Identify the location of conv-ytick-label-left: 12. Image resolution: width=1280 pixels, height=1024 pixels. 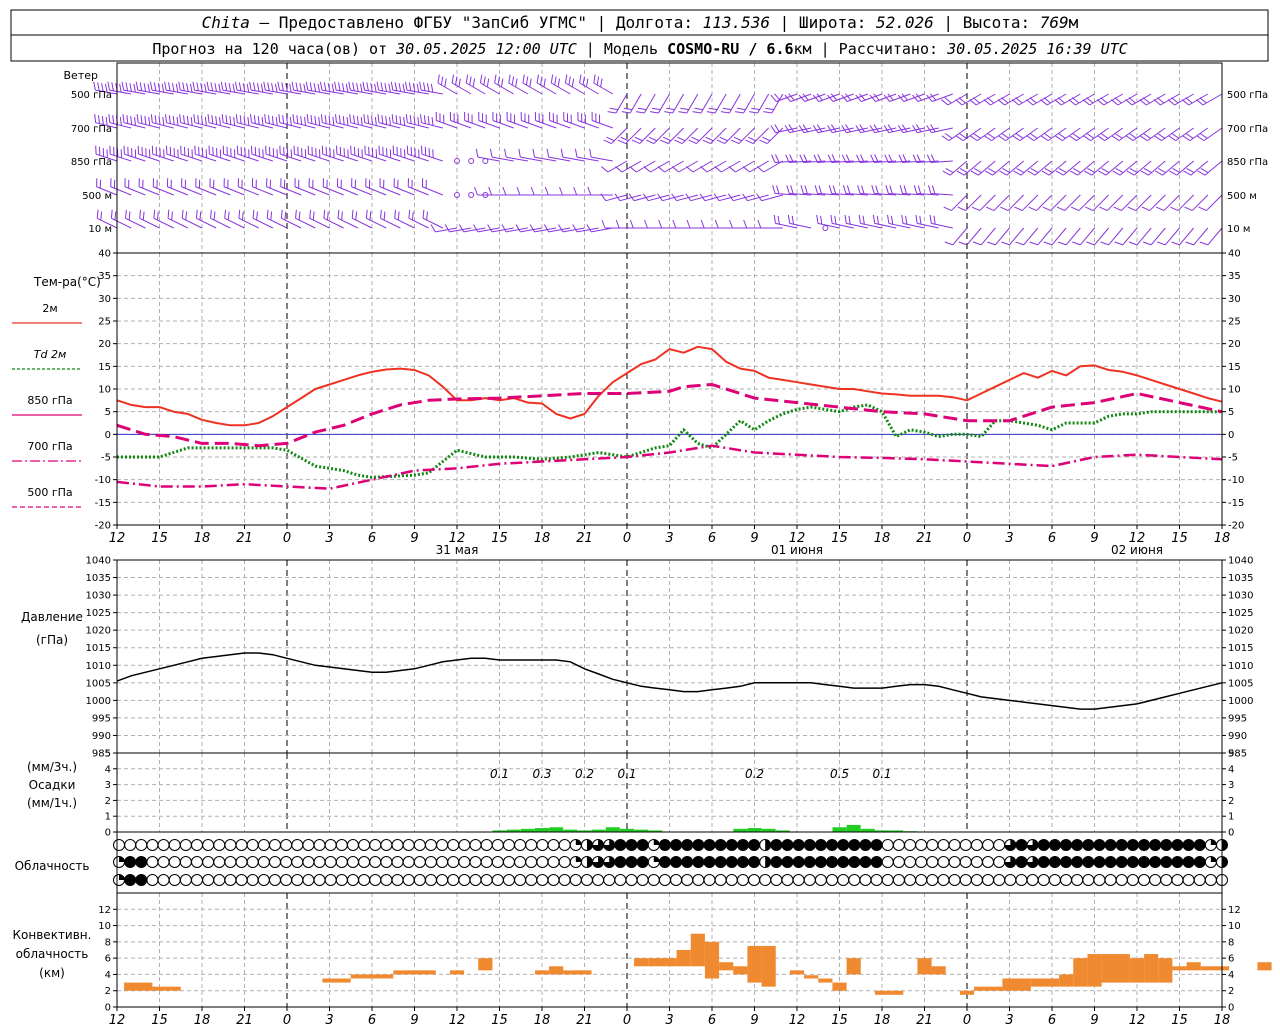
(104, 910).